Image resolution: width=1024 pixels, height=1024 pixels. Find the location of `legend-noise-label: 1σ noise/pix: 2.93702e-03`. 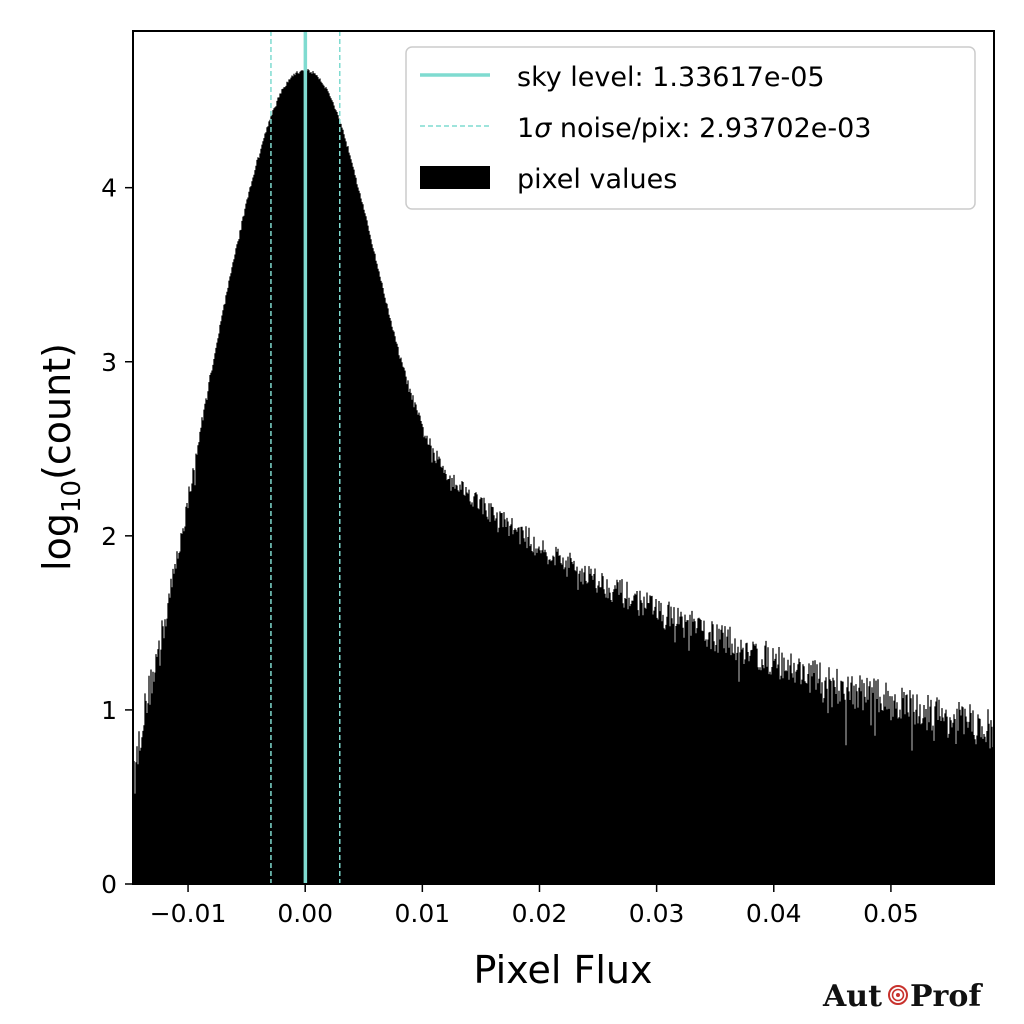

legend-noise-label: 1σ noise/pix: 2.93702e-03 is located at coordinates (694, 128).